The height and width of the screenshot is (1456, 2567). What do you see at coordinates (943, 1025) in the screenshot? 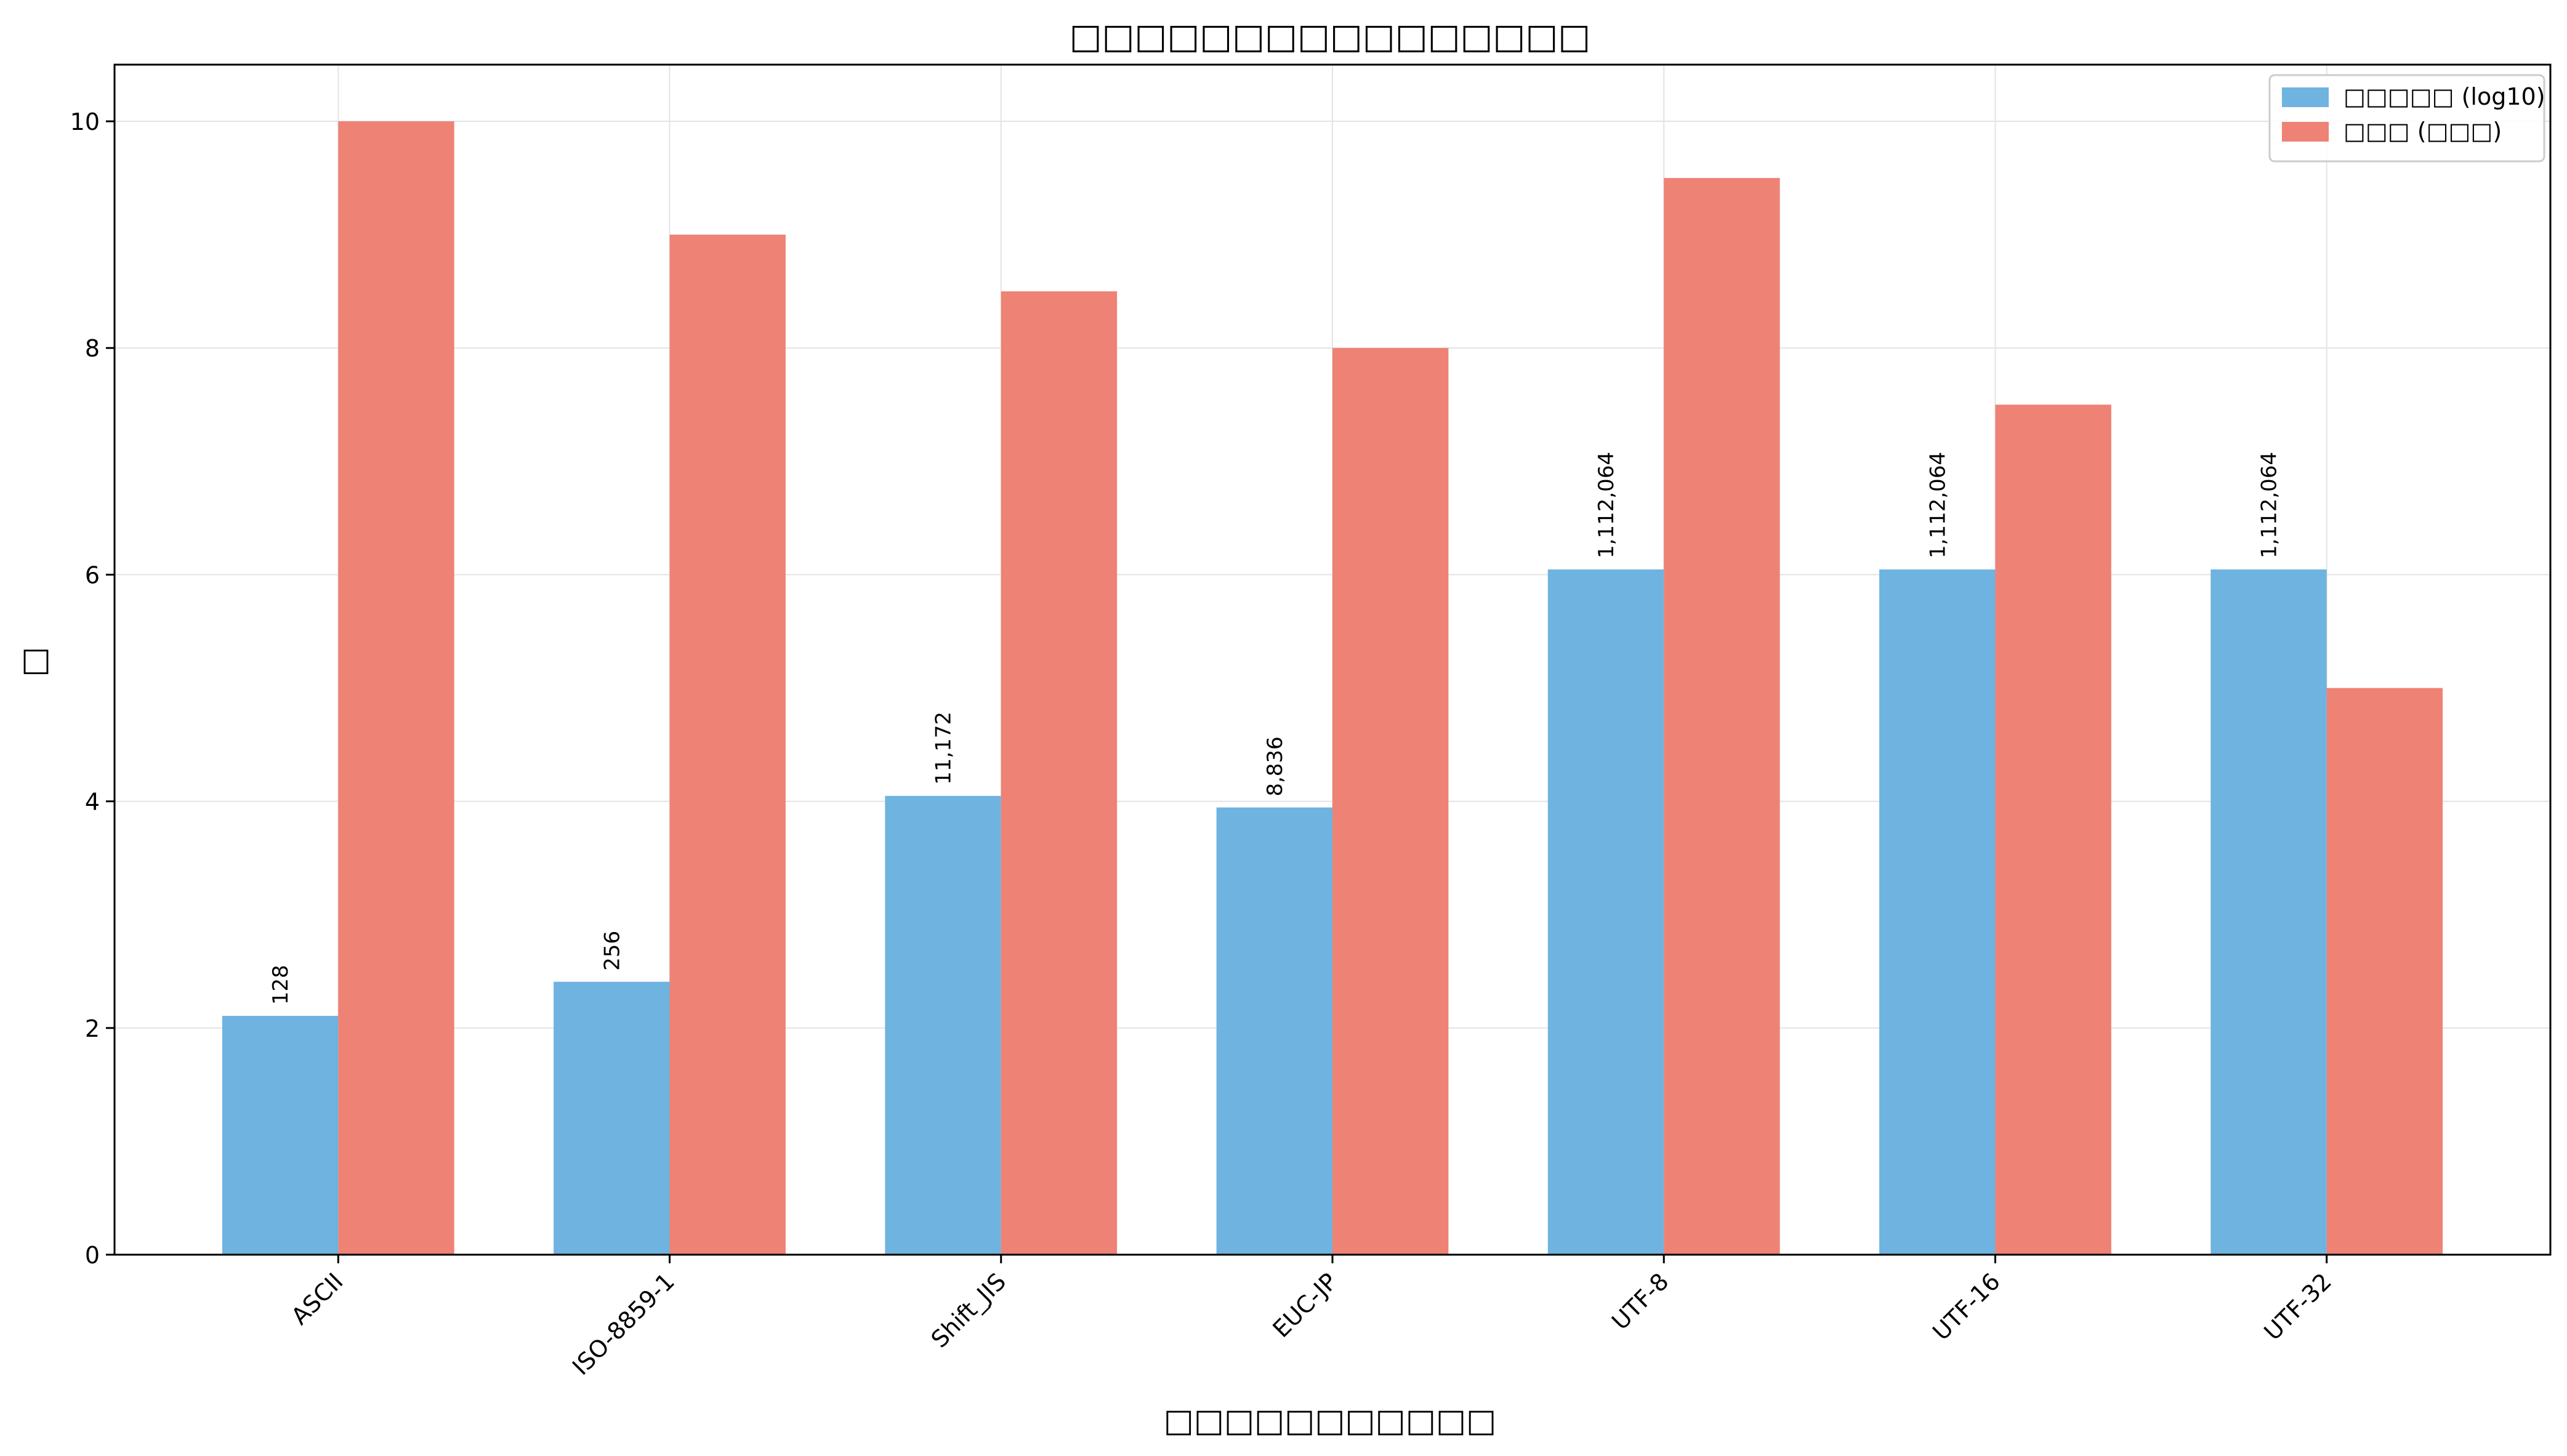
I see `bar-series-1-shift_jis` at bounding box center [943, 1025].